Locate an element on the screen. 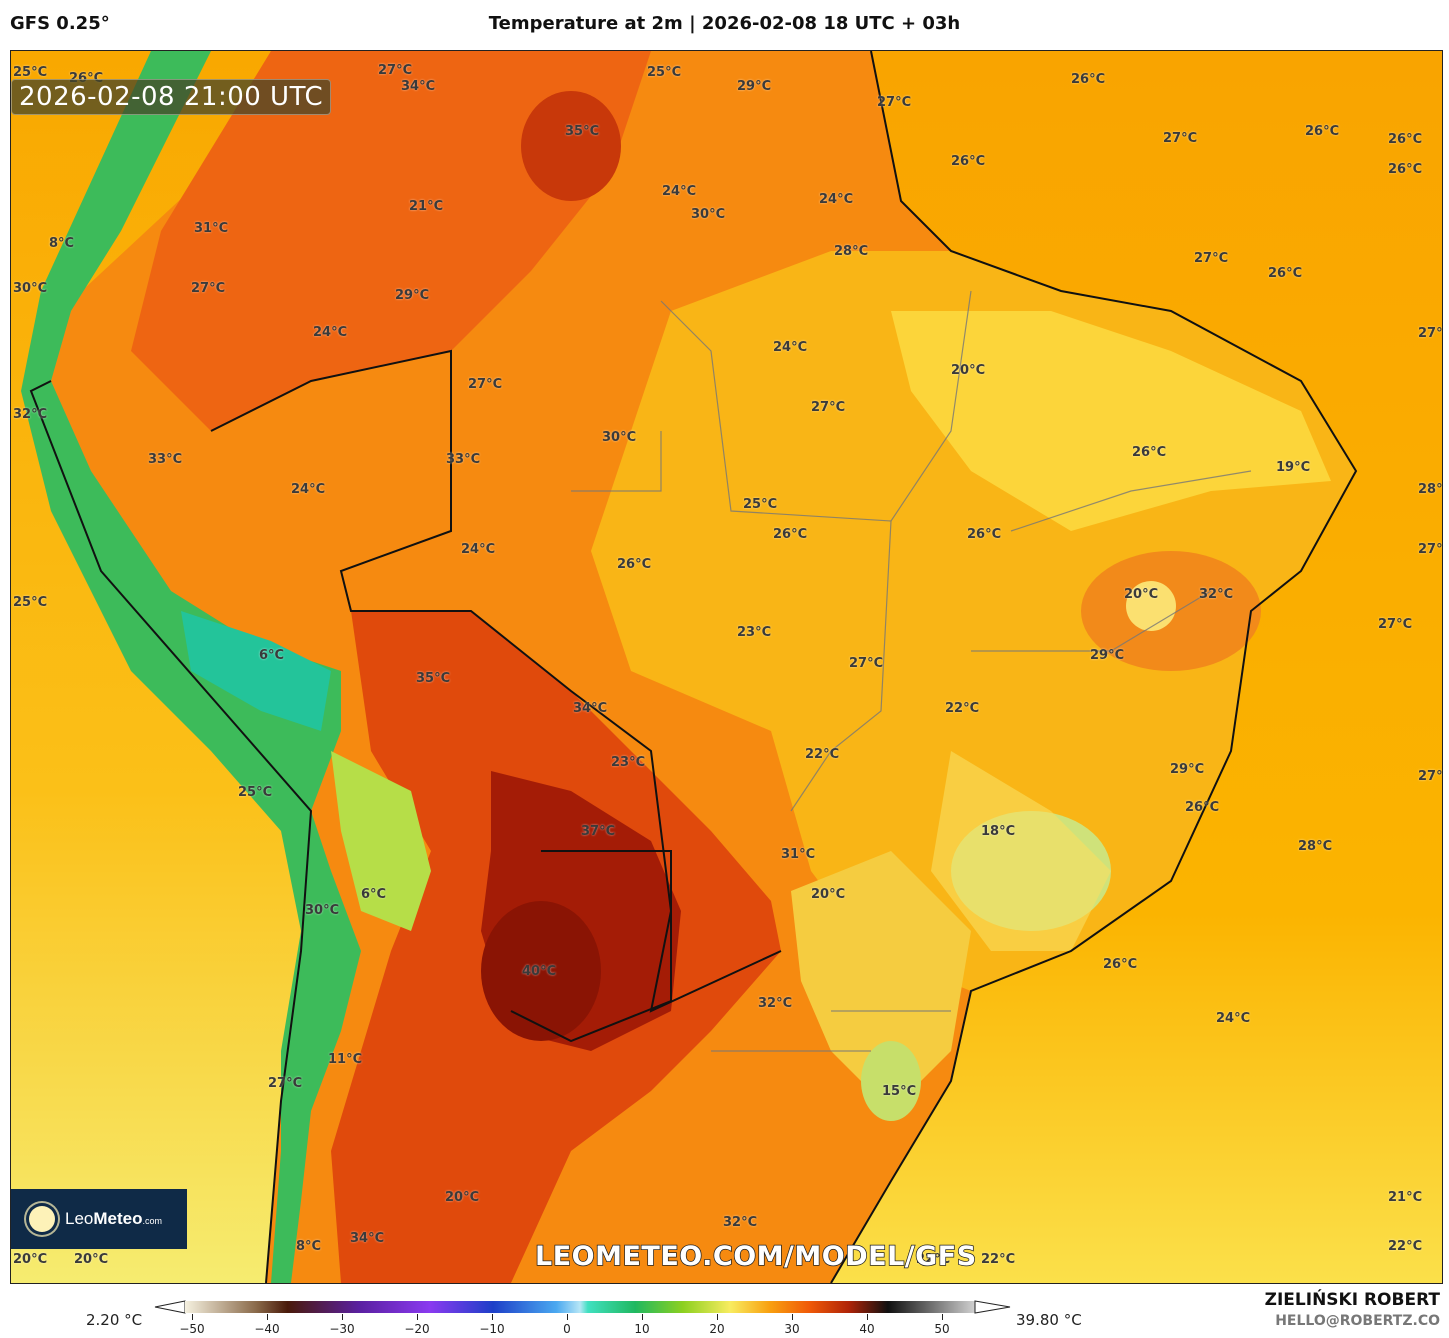 The height and width of the screenshot is (1338, 1449). colorbar-tick-label: −50 is located at coordinates (192, 1329).